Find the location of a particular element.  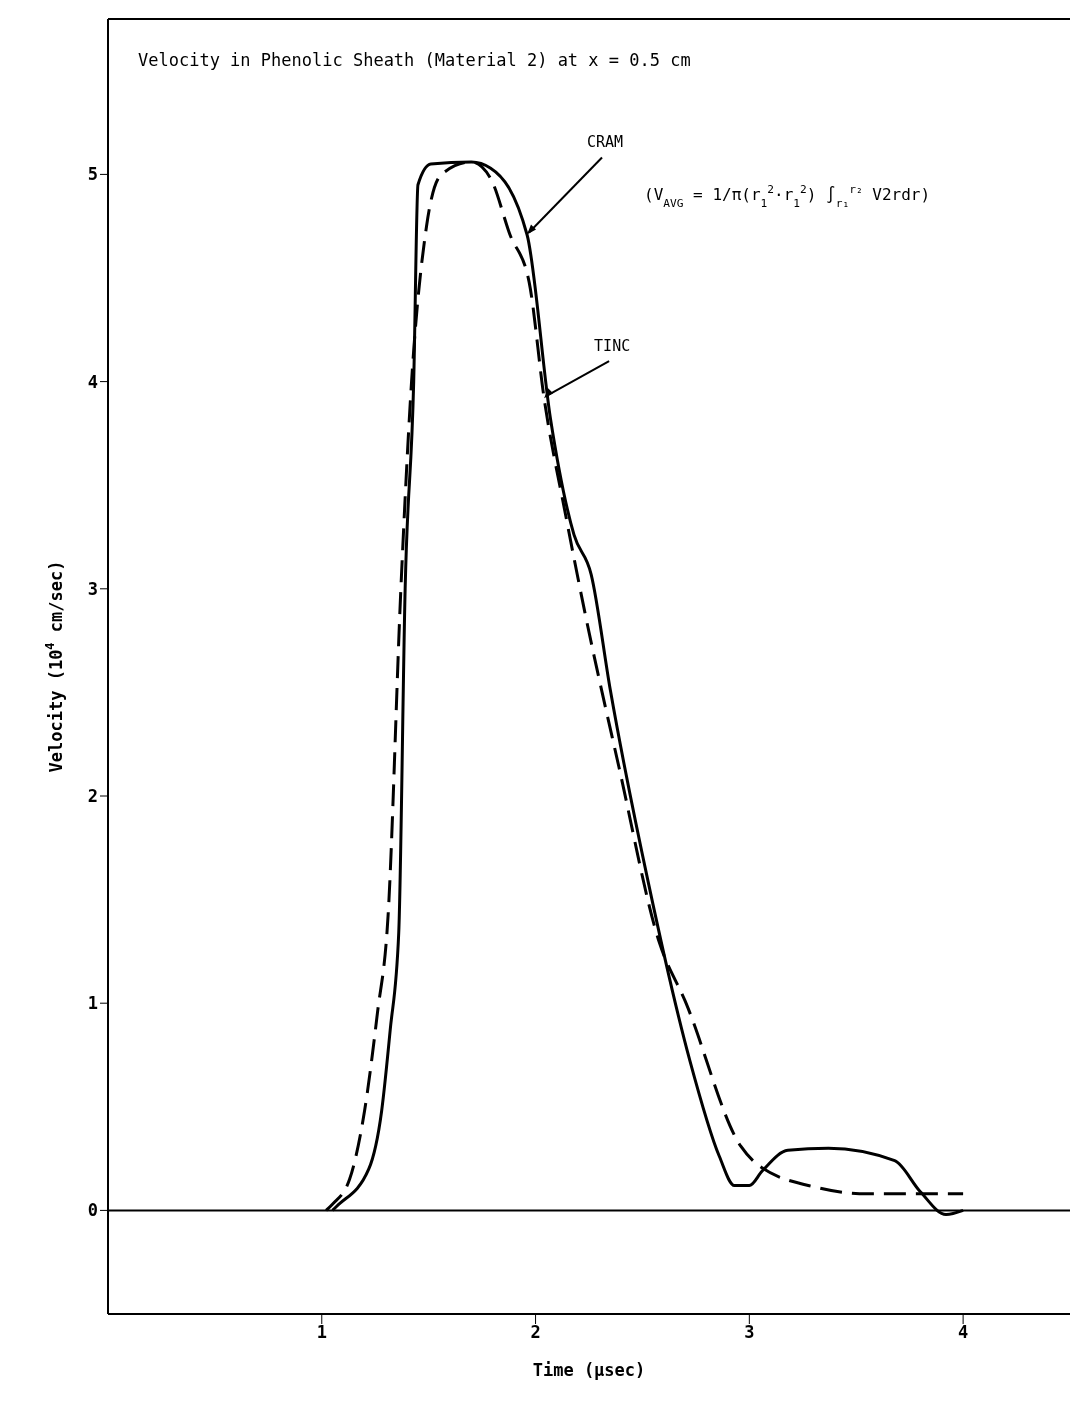

text: (V$_{AVG}$ = 1/π(r$_{1}$$^{2}$·r$_{1}$$^{2}$) ∫$_{r₁}$$^{r₂}$ V2rdr) is located at coordinates (787, 196).